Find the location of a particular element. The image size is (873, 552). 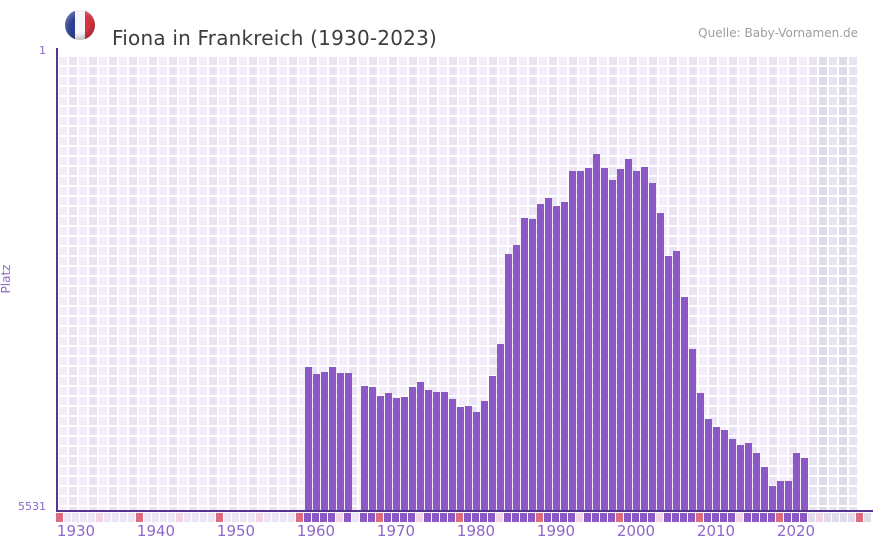

timeline-cell-1969 is located at coordinates (387, 517).